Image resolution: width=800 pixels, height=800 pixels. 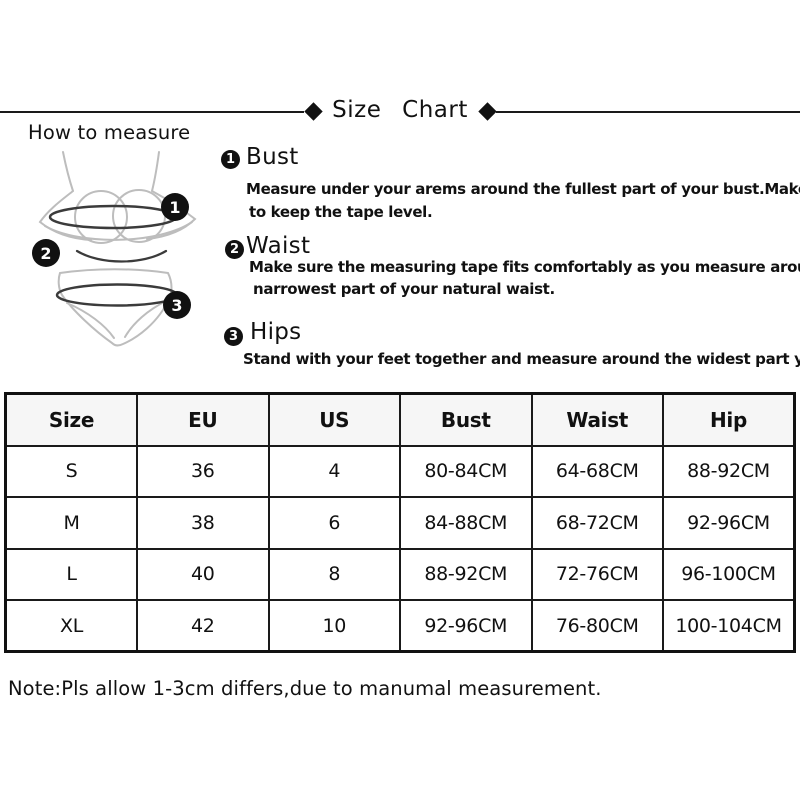 I want to click on waist-marker-number: 2, so click(x=45, y=253).